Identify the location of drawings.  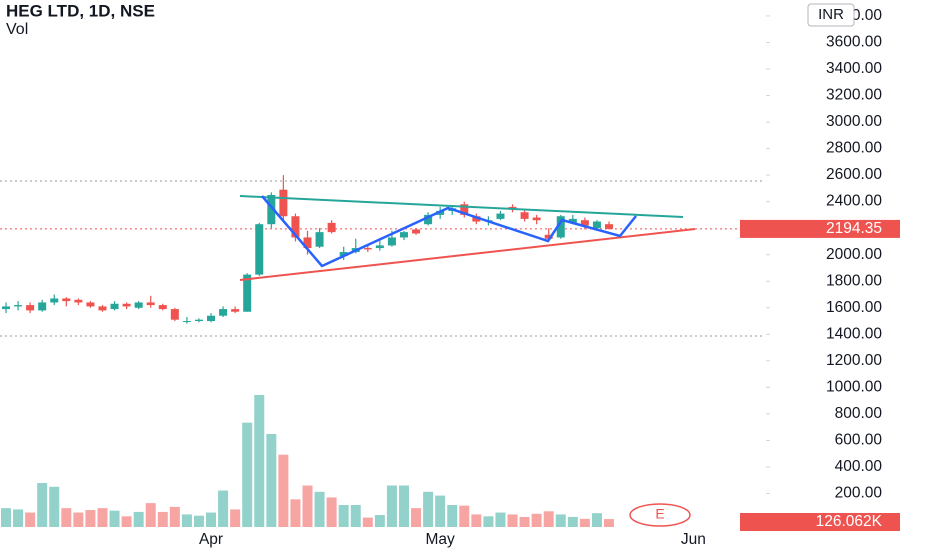
(467, 238).